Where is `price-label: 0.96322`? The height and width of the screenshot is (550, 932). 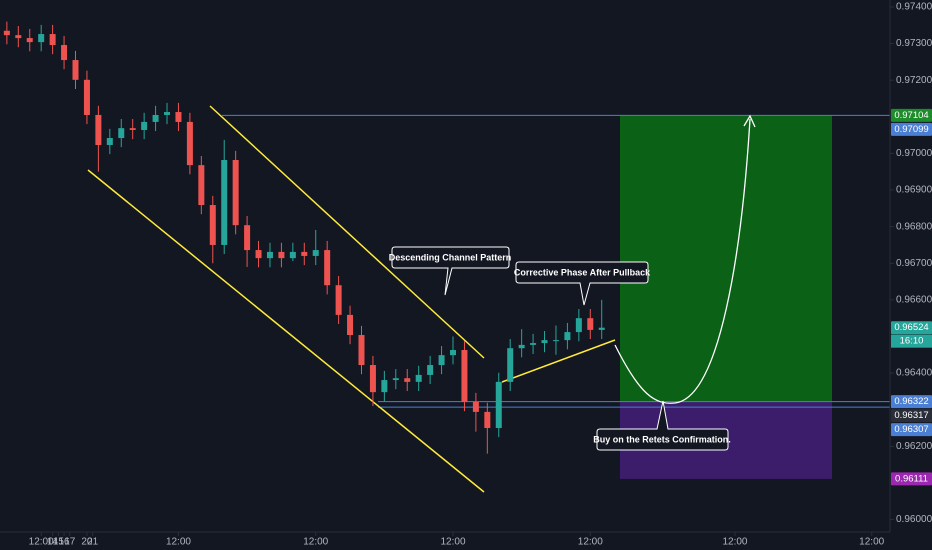 price-label: 0.96322 is located at coordinates (911, 401).